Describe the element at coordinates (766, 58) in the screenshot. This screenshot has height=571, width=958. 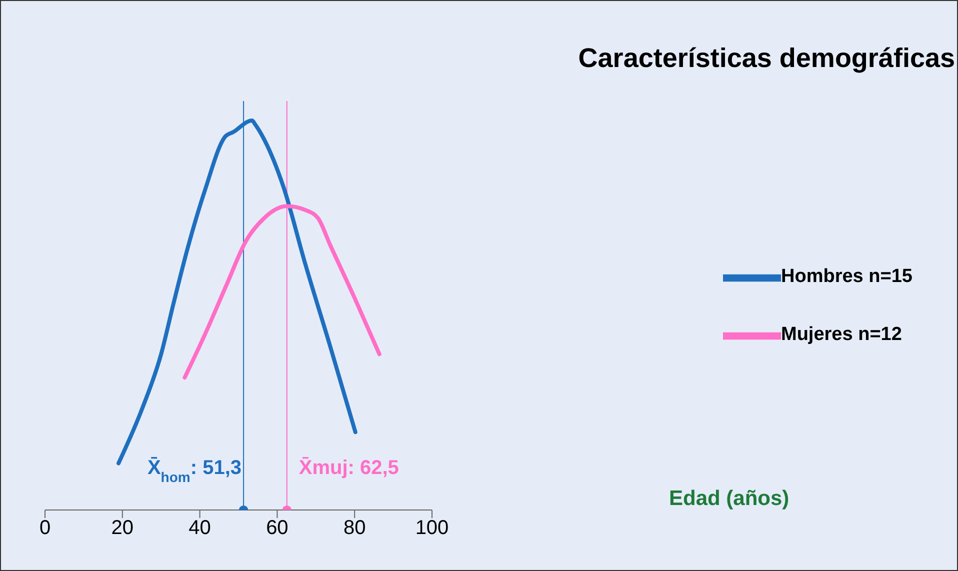
I see `text: Características demográficas` at that location.